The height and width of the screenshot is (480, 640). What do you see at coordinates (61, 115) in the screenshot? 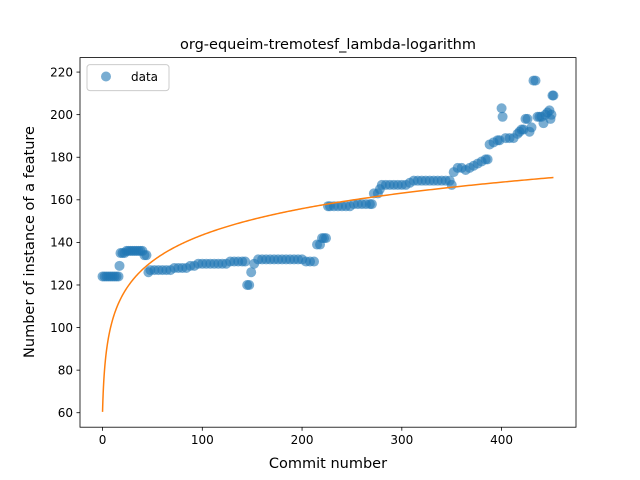
I see `y-tick-label: 200` at bounding box center [61, 115].